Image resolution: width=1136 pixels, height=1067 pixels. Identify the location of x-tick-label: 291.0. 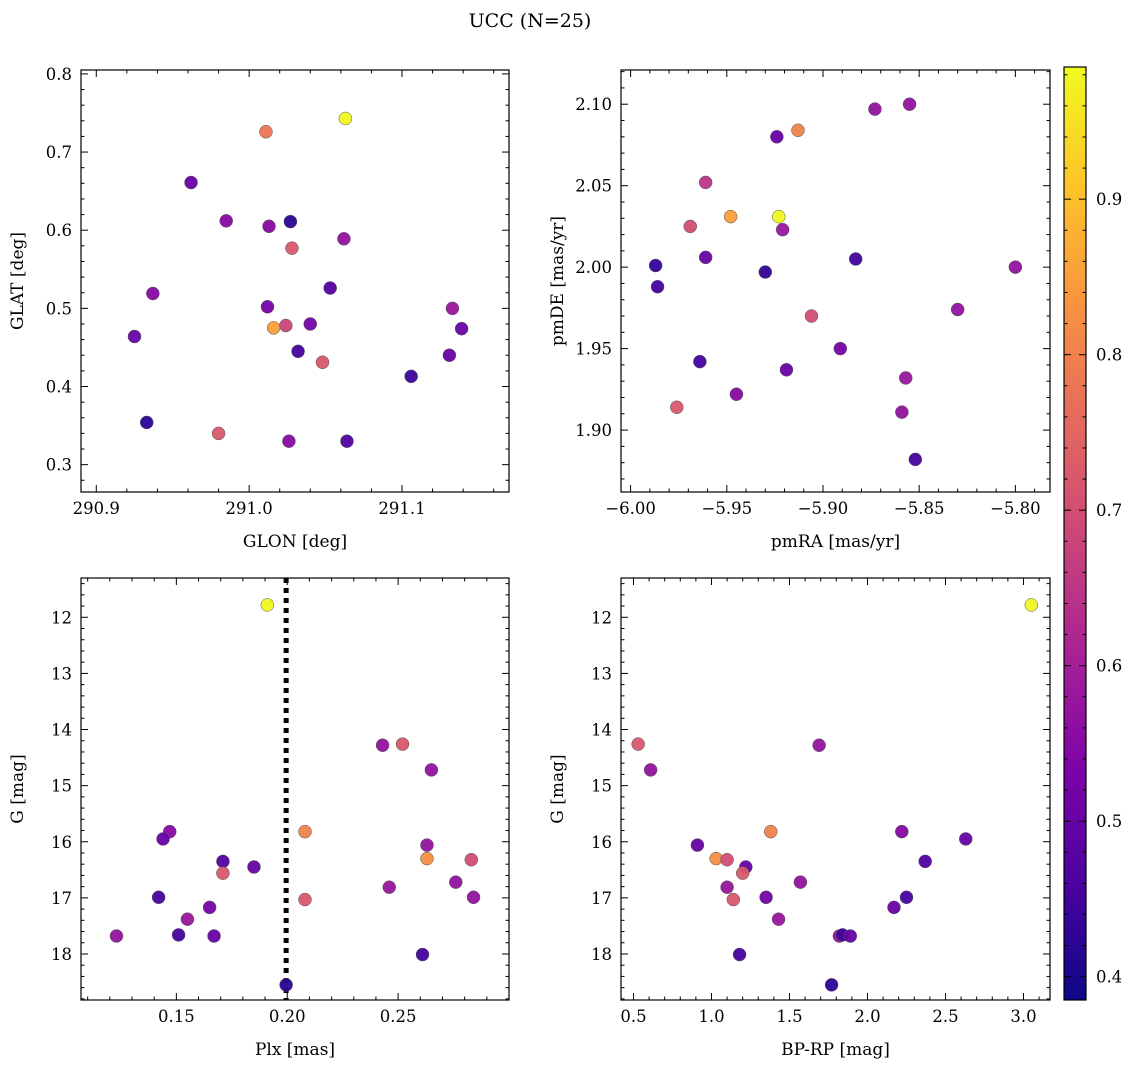
(249, 508).